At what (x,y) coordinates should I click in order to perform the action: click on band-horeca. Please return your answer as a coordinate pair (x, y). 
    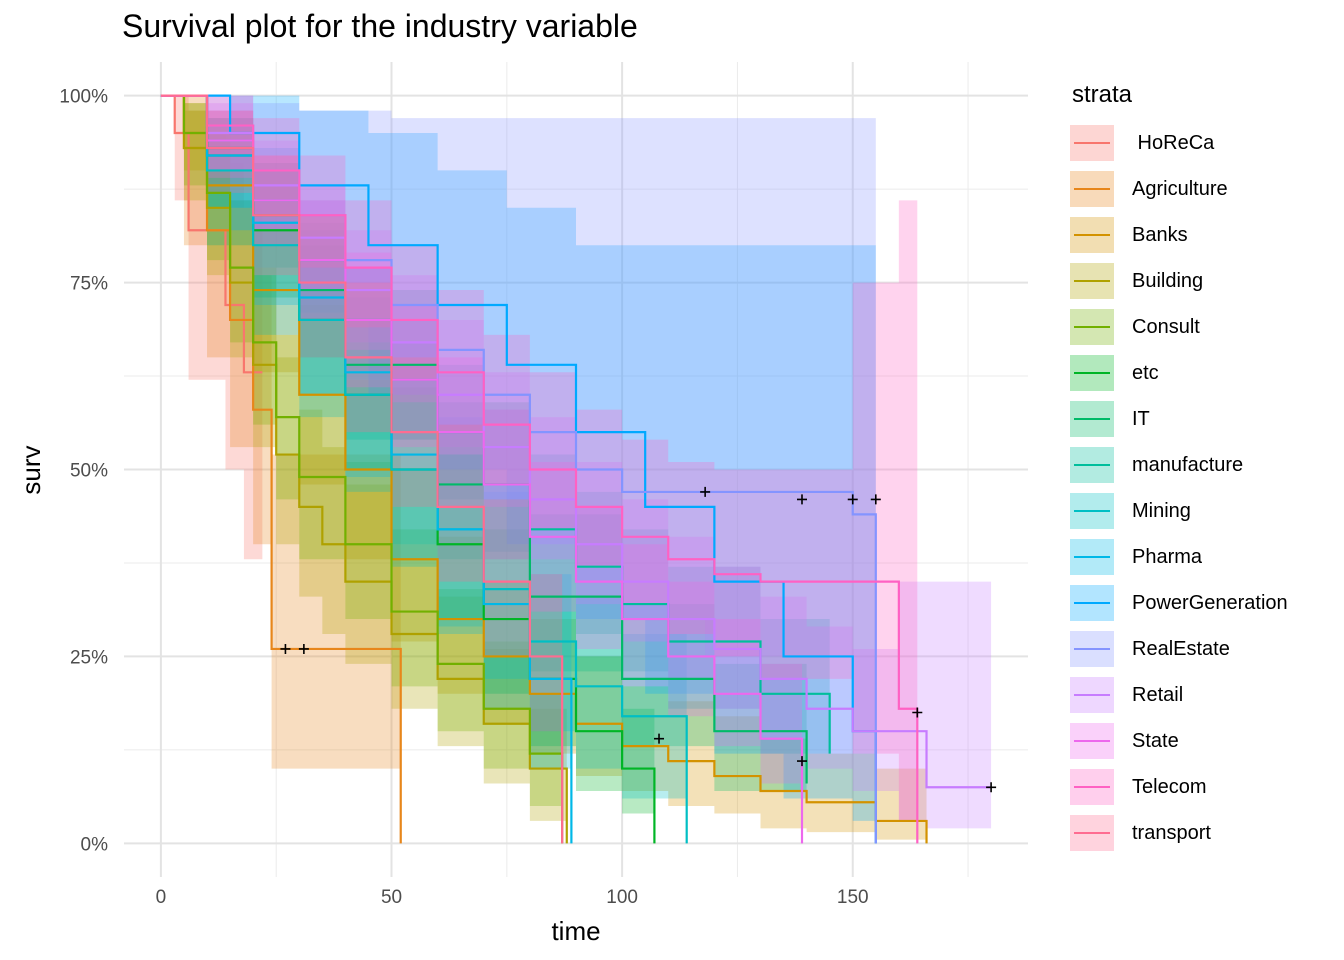
    Looking at the image, I should click on (211, 327).